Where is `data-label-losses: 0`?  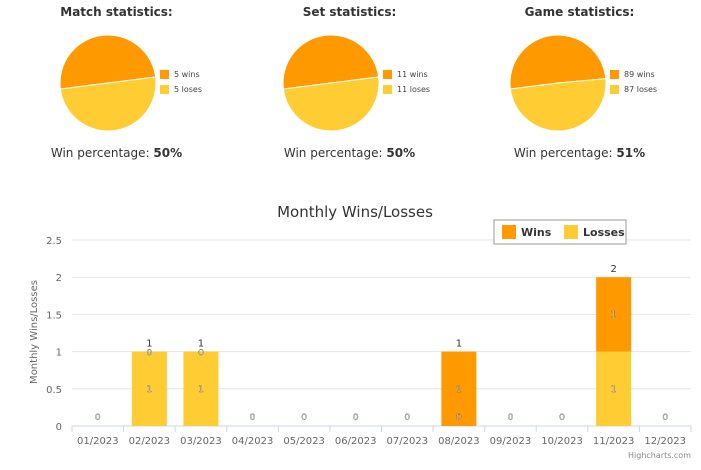 data-label-losses: 0 is located at coordinates (459, 418).